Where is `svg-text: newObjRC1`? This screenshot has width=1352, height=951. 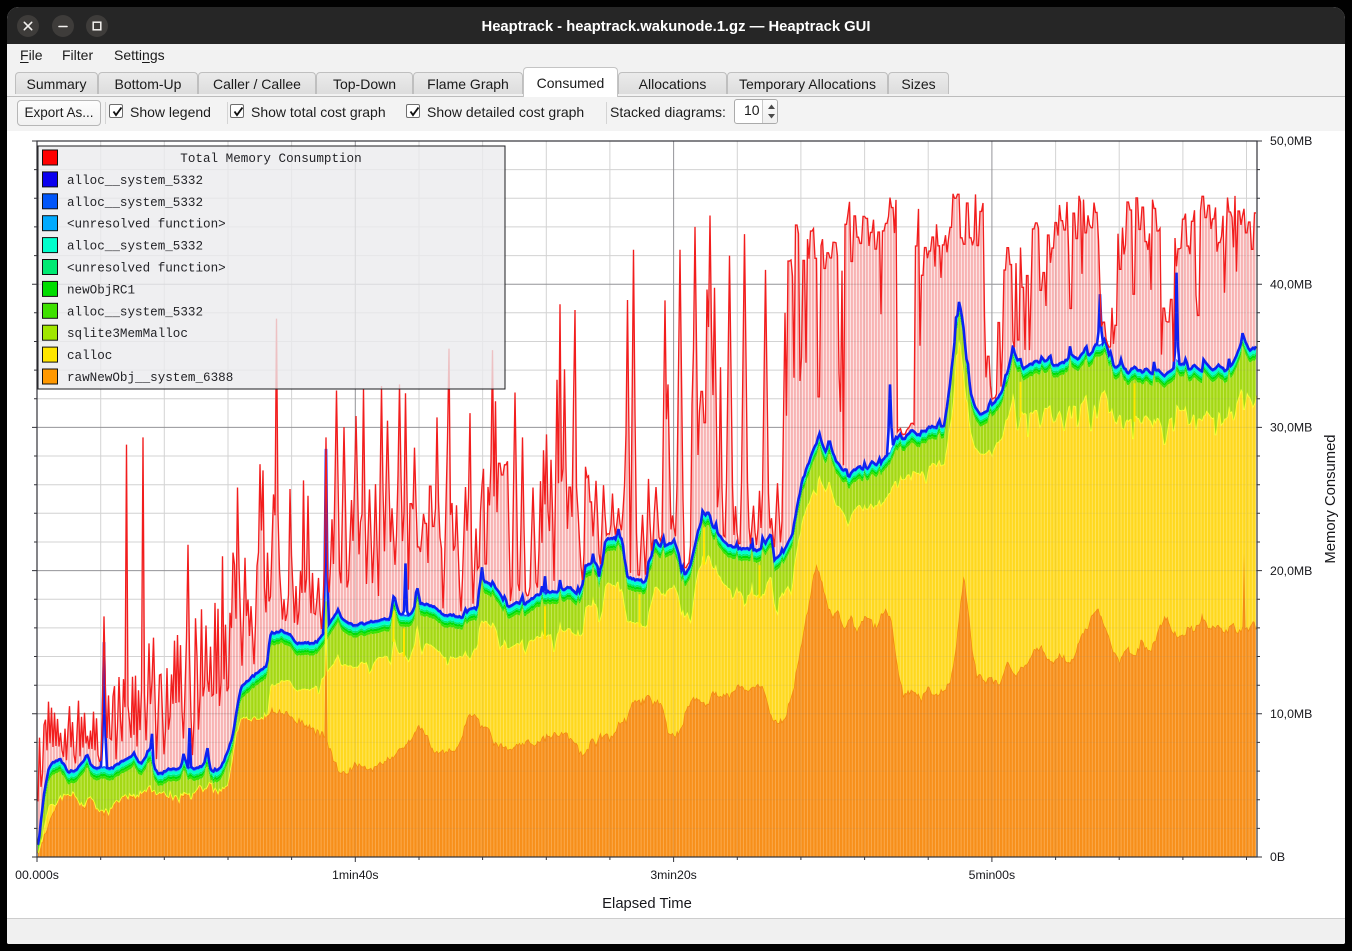
svg-text: newObjRC1 is located at coordinates (101, 290).